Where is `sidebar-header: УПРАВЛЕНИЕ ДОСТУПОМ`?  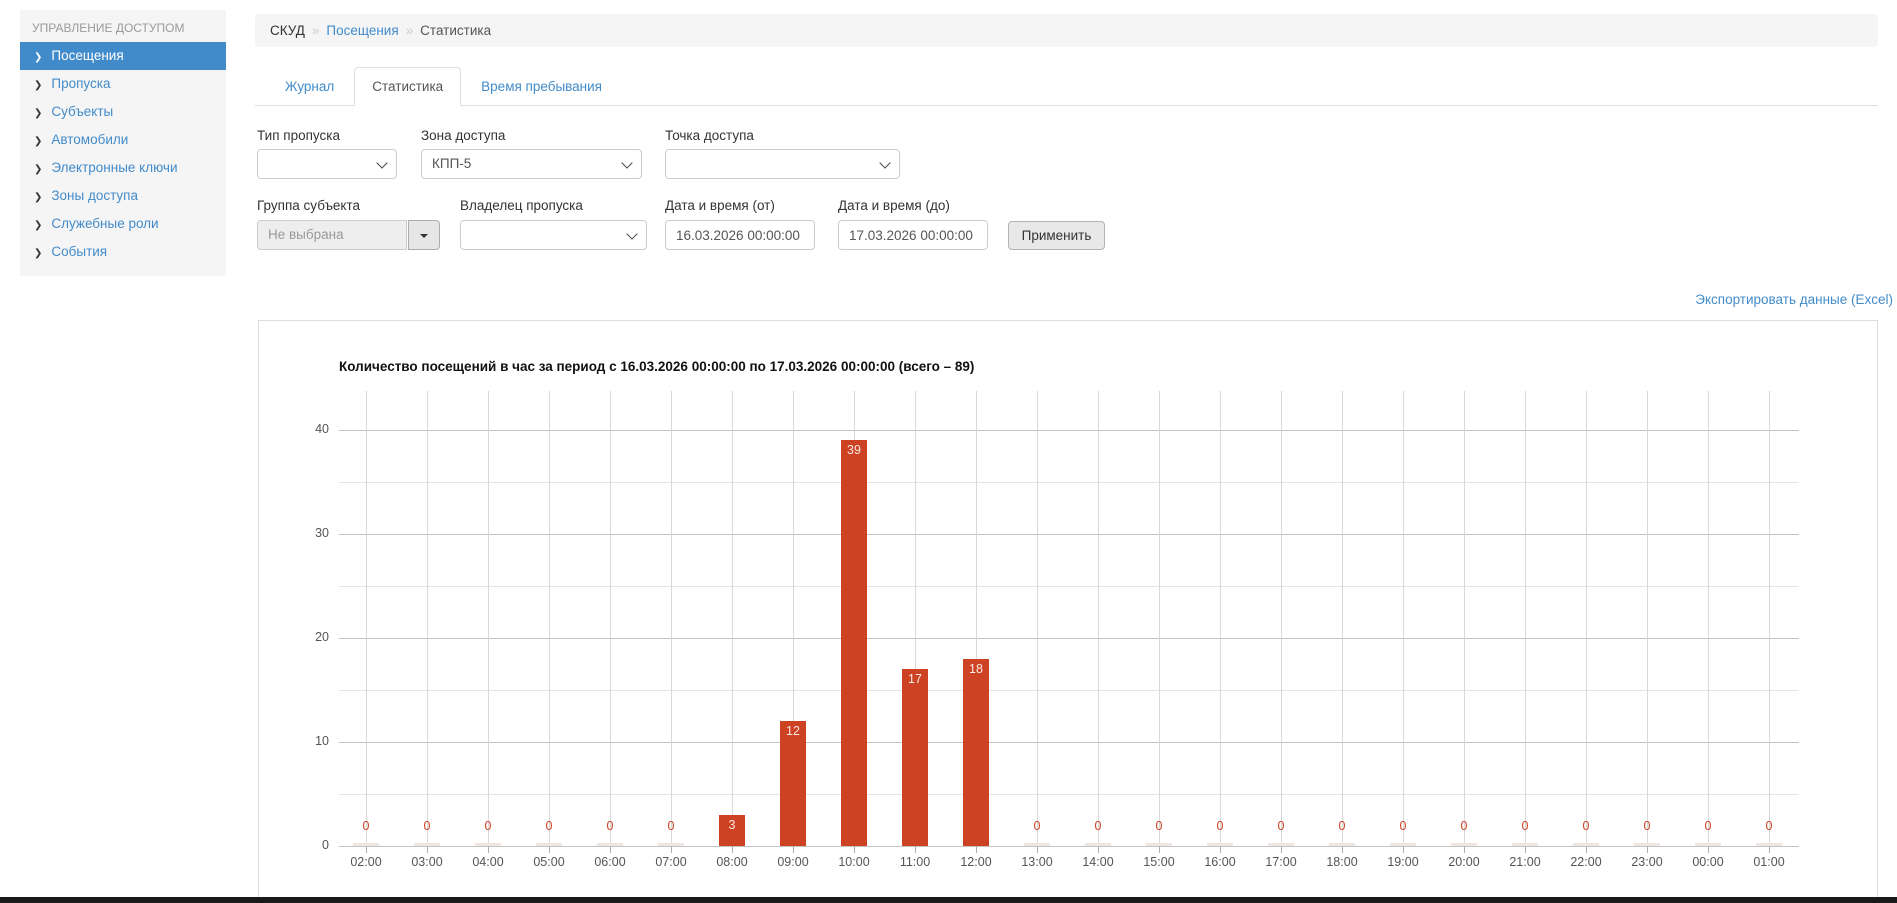 sidebar-header: УПРАВЛЕНИЕ ДОСТУПОМ is located at coordinates (108, 28).